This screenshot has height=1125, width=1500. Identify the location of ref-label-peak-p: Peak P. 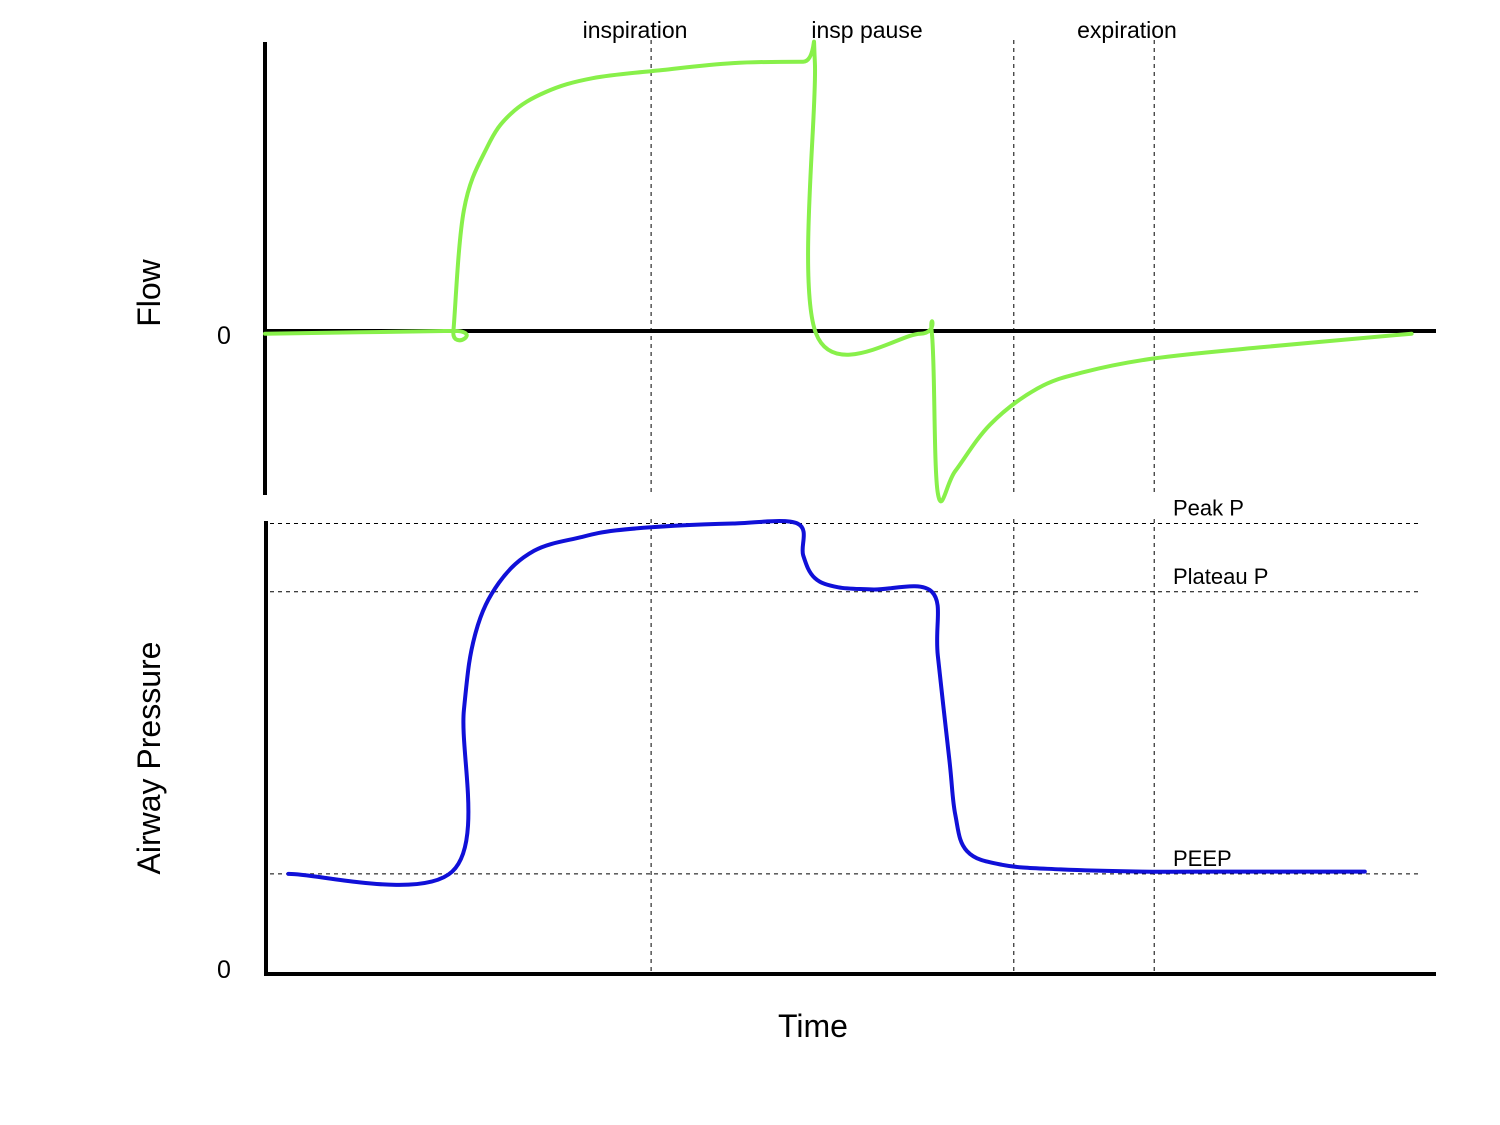
(1208, 508).